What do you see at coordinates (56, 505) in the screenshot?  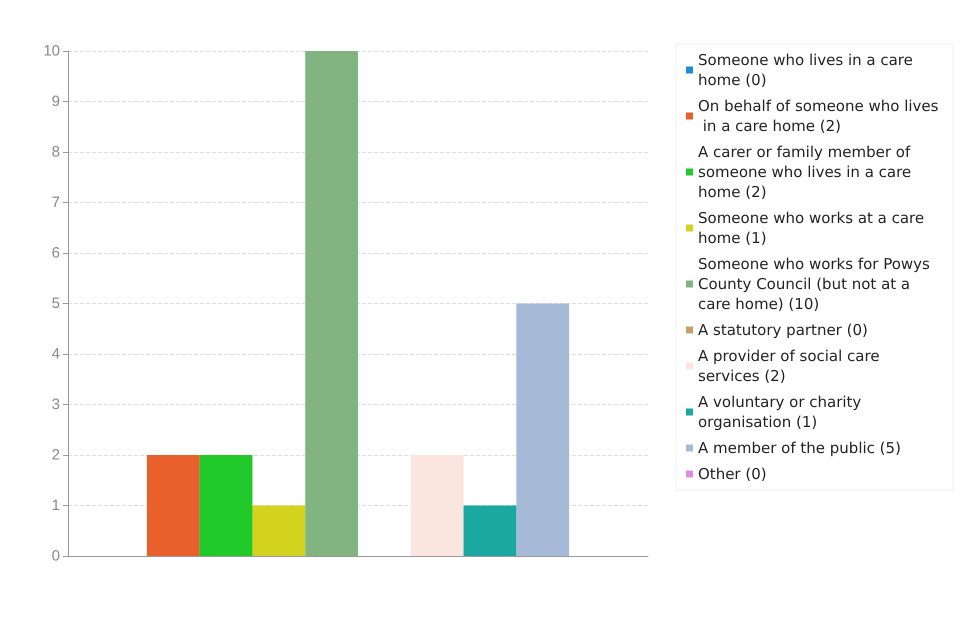 I see `y-tick-label: 1` at bounding box center [56, 505].